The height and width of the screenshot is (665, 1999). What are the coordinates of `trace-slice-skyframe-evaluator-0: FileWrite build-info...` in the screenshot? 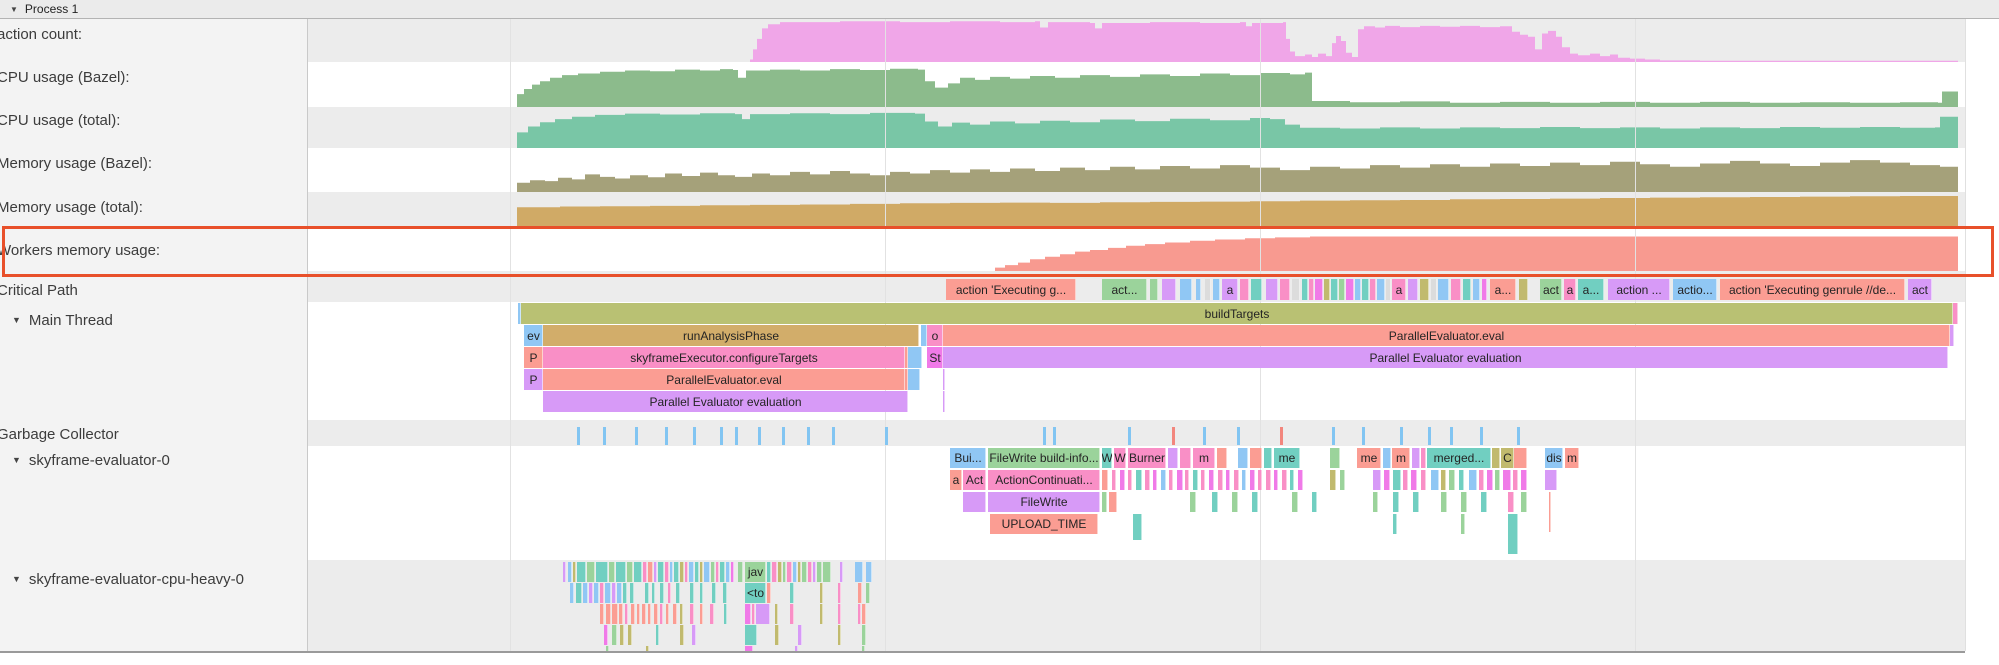 It's located at (1044, 458).